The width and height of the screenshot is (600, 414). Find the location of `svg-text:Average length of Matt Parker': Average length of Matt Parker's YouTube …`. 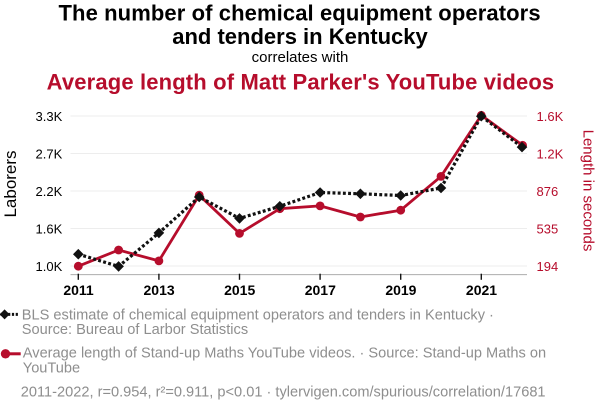

svg-text:Average length of Matt Parker': Average length of Matt Parker's YouTube … is located at coordinates (301, 82).